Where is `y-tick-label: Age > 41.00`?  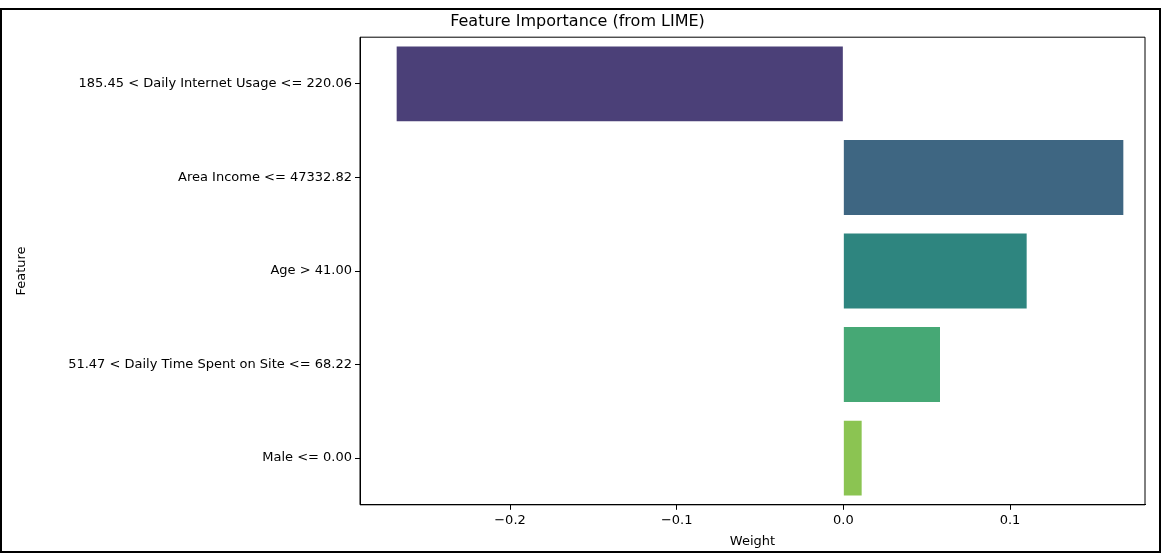 y-tick-label: Age > 41.00 is located at coordinates (311, 270).